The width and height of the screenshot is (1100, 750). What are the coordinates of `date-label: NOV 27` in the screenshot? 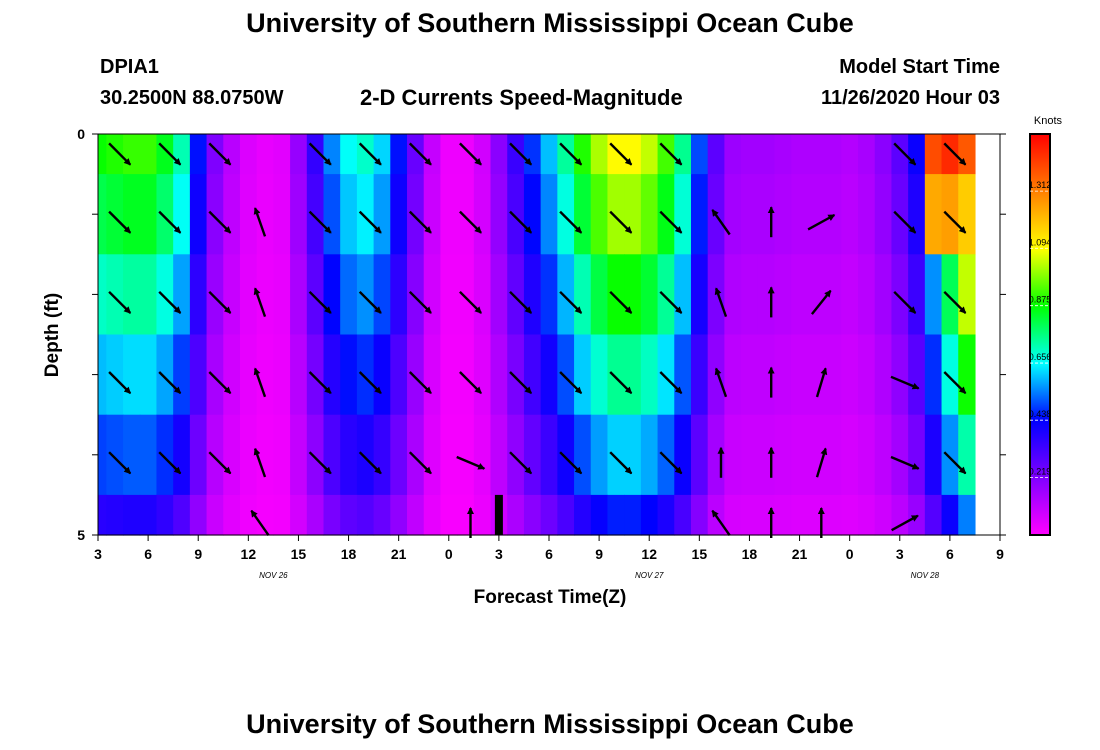 It's located at (649, 575).